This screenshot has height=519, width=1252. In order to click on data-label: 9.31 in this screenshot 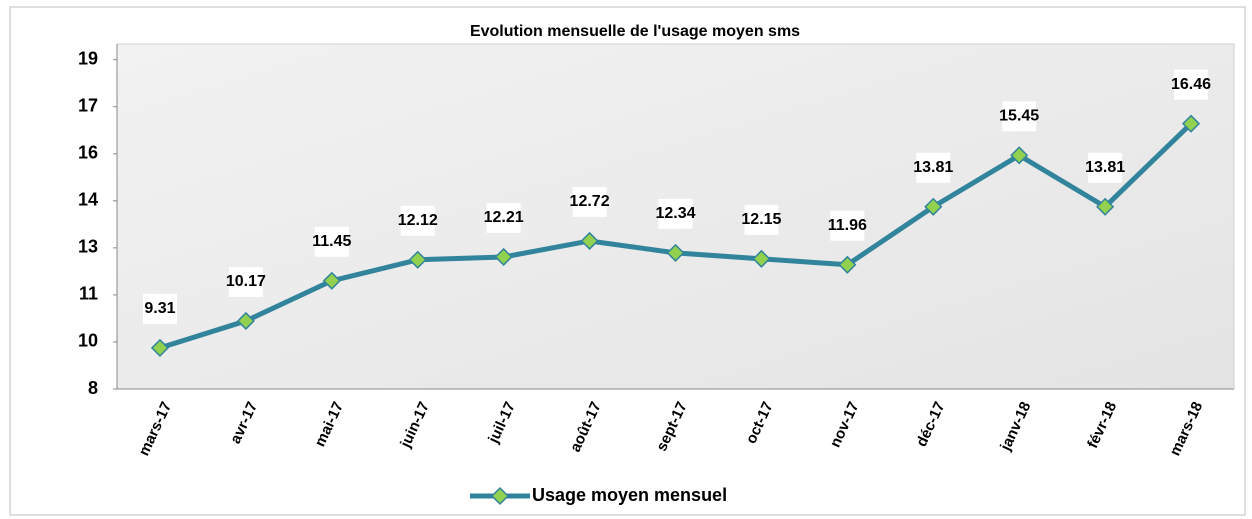, I will do `click(159, 308)`.